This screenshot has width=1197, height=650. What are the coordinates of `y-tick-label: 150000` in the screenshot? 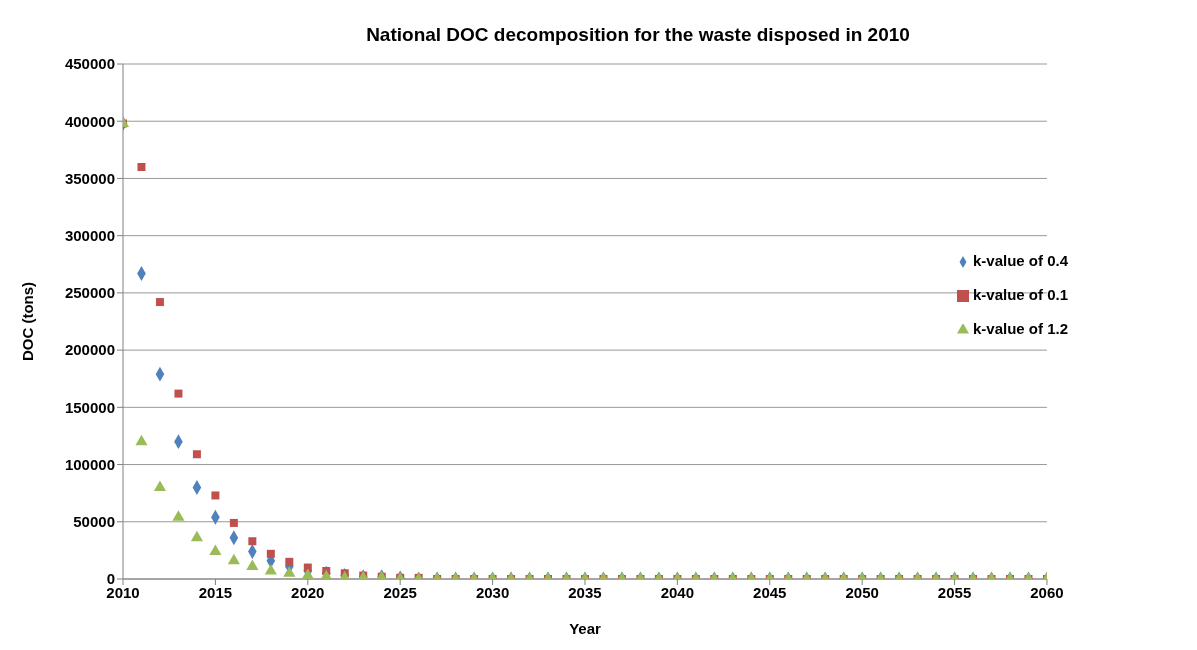 It's located at (89, 407).